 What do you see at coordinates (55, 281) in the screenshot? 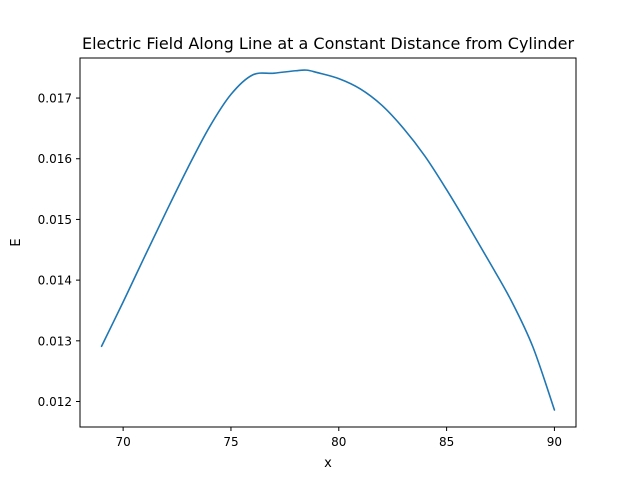
I see `y-tick-label: 0.014` at bounding box center [55, 281].